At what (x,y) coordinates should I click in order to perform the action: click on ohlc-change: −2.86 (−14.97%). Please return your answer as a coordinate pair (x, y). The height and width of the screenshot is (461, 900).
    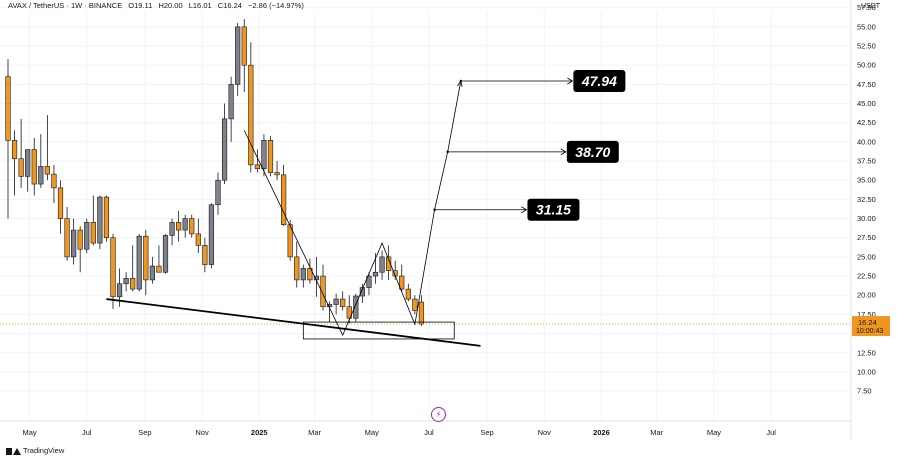
    Looking at the image, I should click on (276, 5).